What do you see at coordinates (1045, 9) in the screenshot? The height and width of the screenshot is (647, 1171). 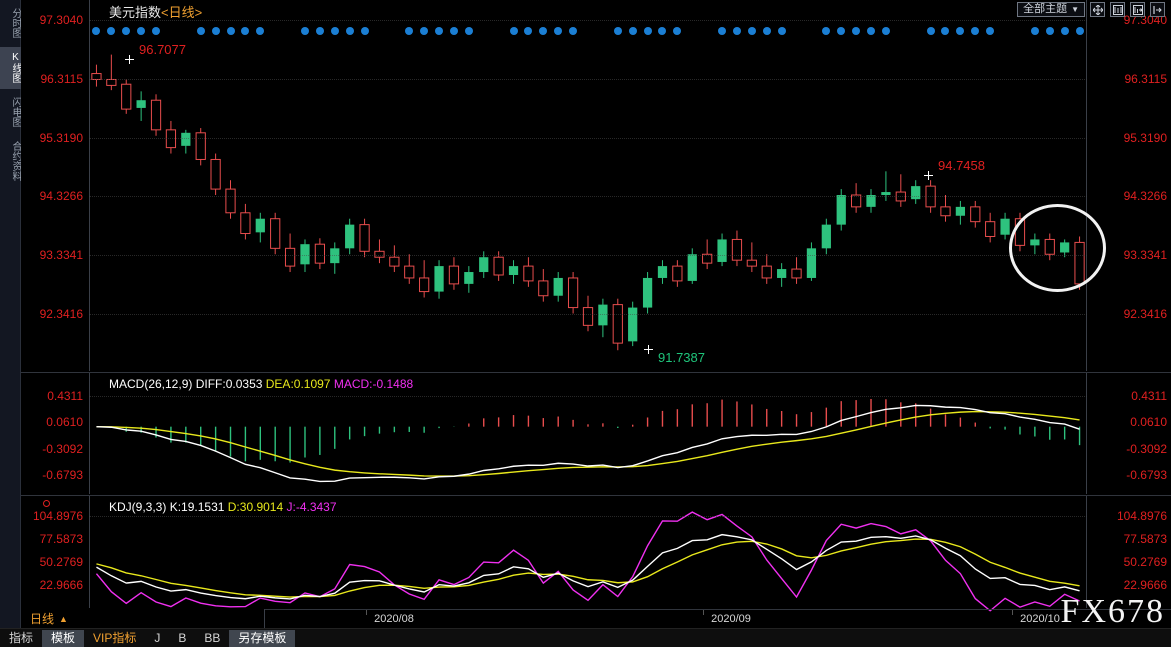 I see `theme-dropdown-label: 全部主题` at bounding box center [1045, 9].